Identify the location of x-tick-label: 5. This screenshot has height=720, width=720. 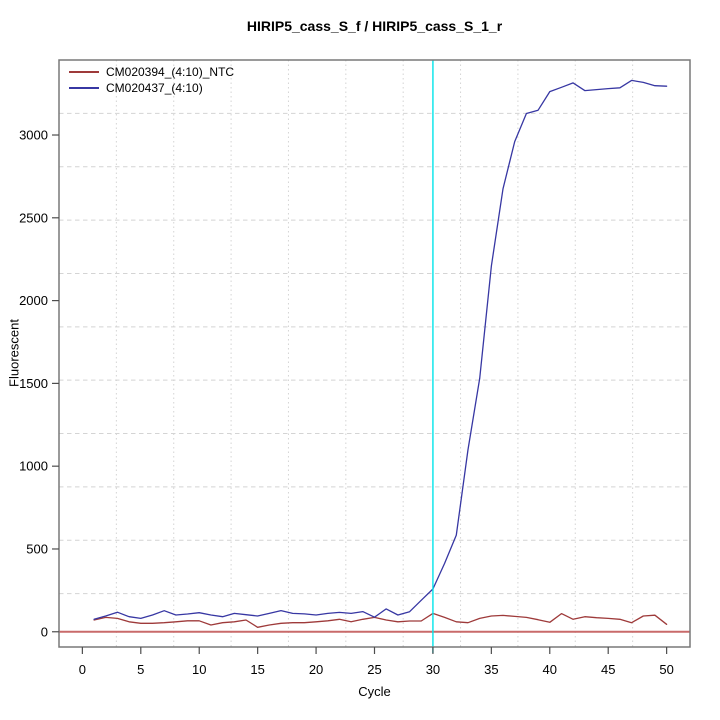
(140, 669).